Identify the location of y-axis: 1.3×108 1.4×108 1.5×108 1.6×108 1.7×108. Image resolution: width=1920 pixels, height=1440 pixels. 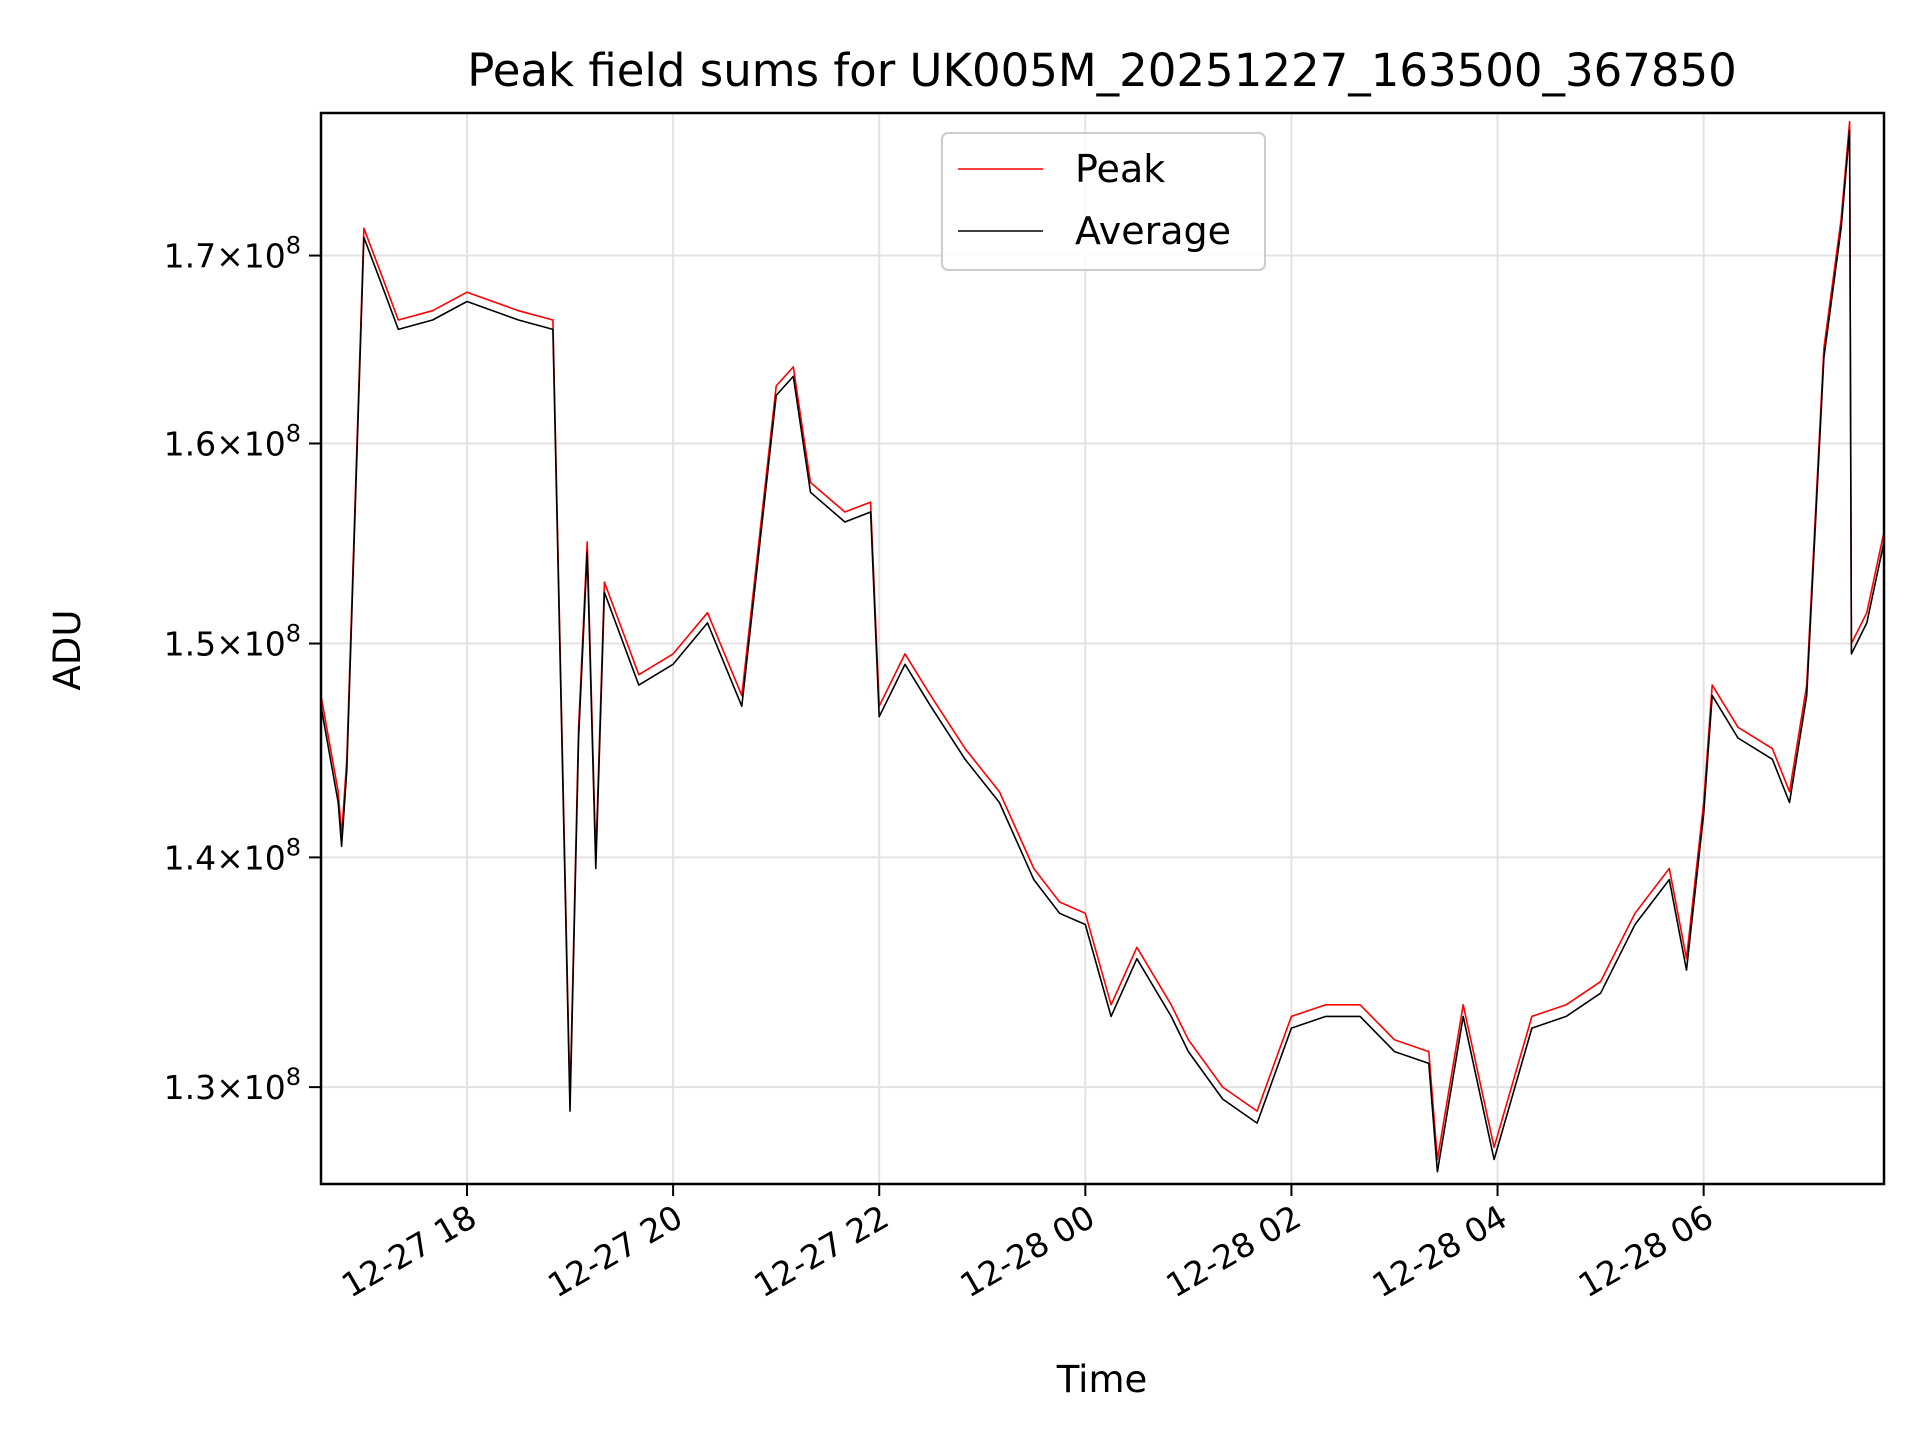
(242, 669).